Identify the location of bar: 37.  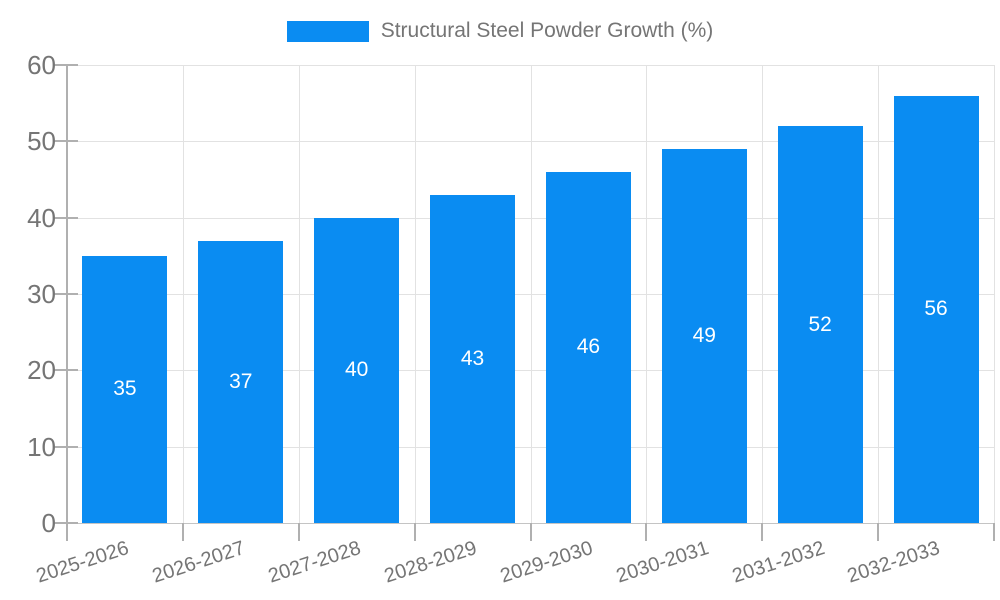
(241, 381).